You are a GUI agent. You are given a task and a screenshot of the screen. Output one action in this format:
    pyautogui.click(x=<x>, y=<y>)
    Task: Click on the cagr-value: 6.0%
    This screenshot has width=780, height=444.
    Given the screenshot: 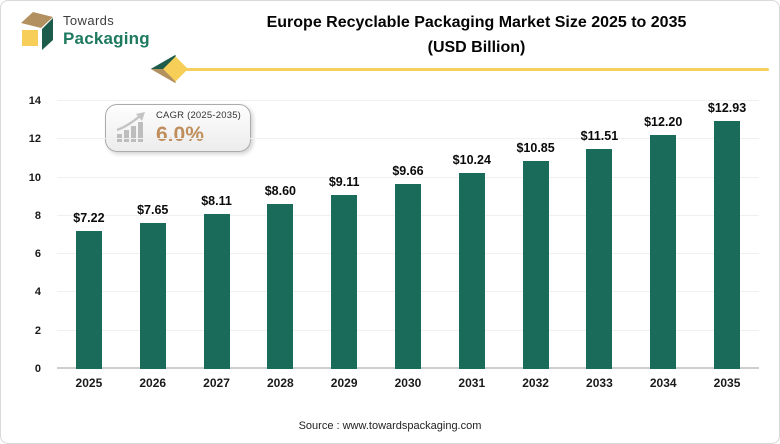 What is the action you would take?
    pyautogui.click(x=180, y=134)
    